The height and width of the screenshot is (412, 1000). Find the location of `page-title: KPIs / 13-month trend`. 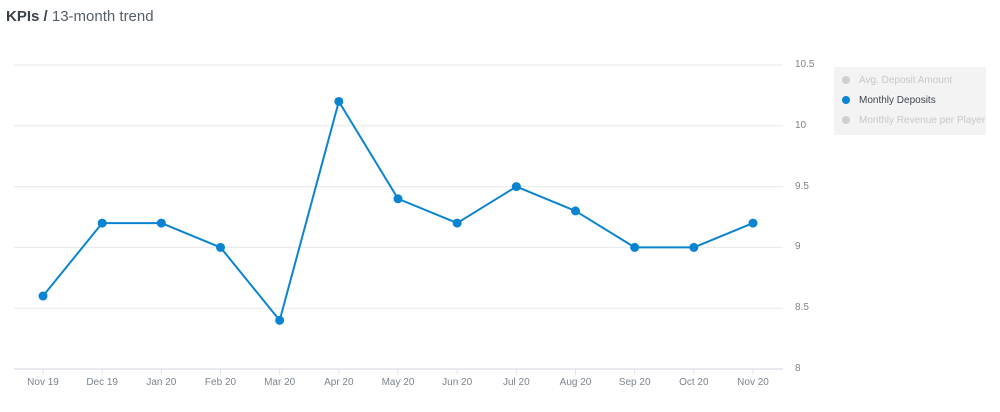

page-title: KPIs / 13-month trend is located at coordinates (80, 16).